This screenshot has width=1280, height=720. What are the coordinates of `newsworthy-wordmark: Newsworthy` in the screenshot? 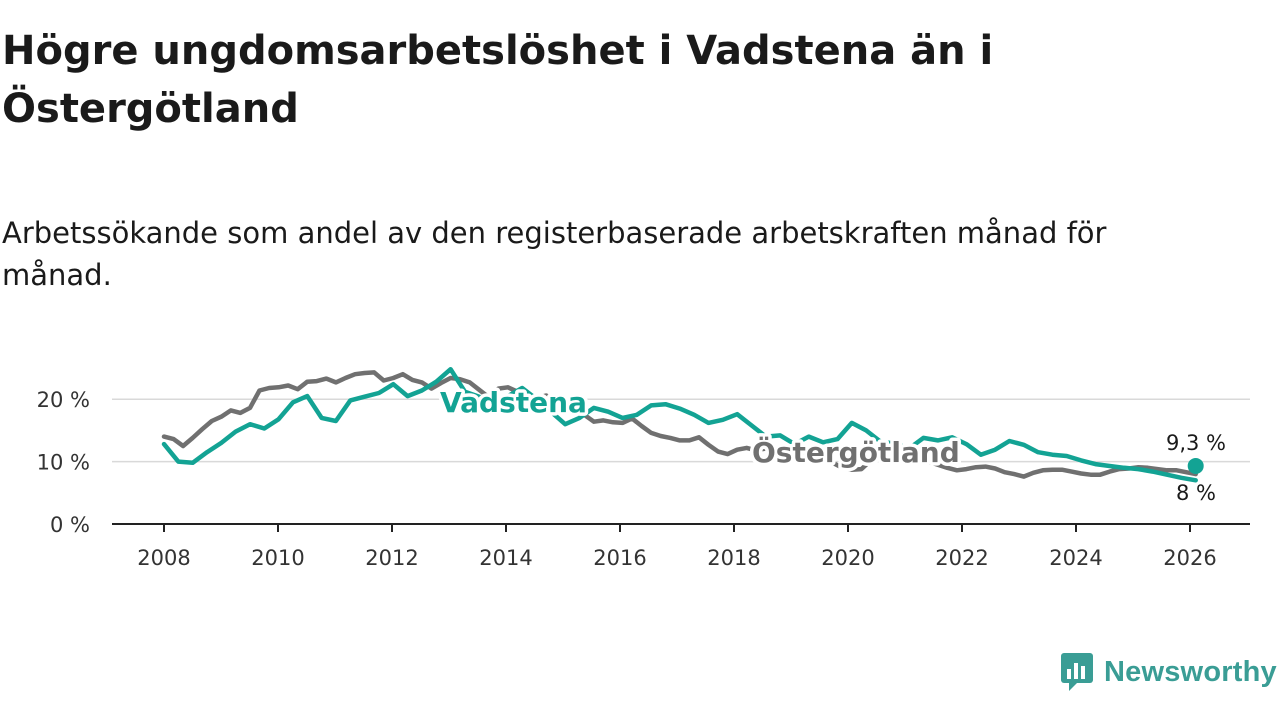 It's located at (1190, 671).